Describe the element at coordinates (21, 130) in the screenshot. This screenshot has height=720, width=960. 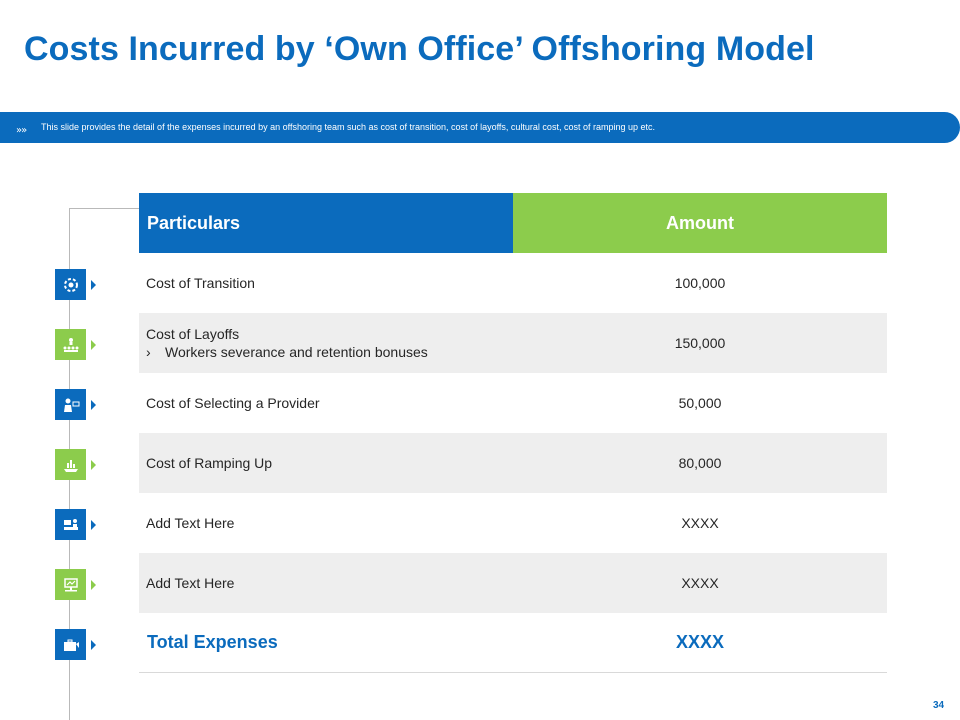
I see `chevron-icon: »»` at that location.